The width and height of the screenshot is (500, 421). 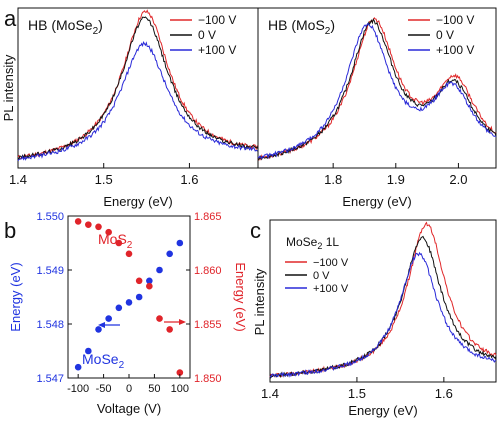 What do you see at coordinates (175, 322) in the screenshot?
I see `arrow-right-axis` at bounding box center [175, 322].